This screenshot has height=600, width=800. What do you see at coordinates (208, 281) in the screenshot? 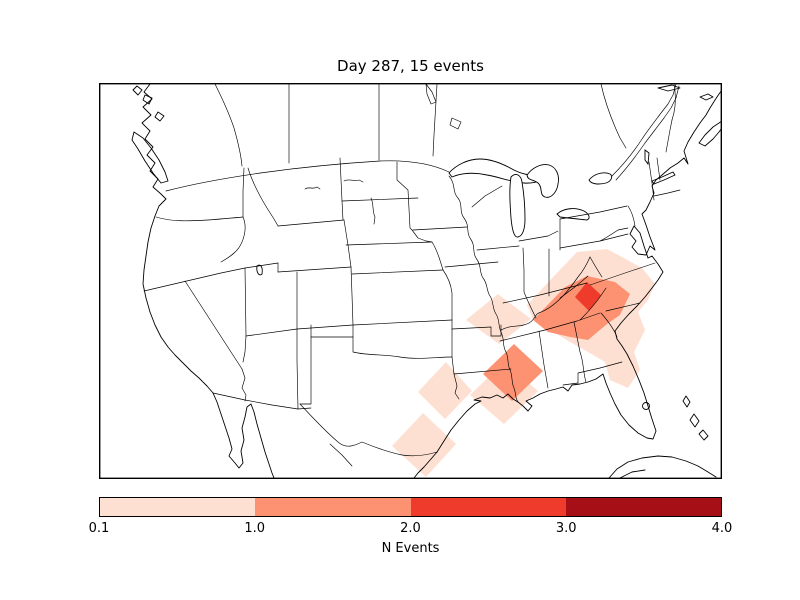
I see `pacific-coast-and-baja` at bounding box center [208, 281].